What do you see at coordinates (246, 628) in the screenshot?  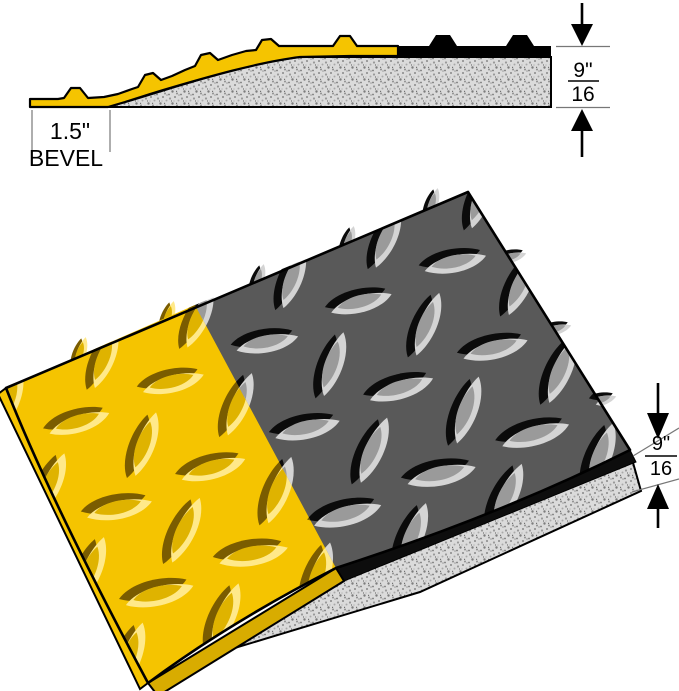 I see `plate-edge-yellow-band` at bounding box center [246, 628].